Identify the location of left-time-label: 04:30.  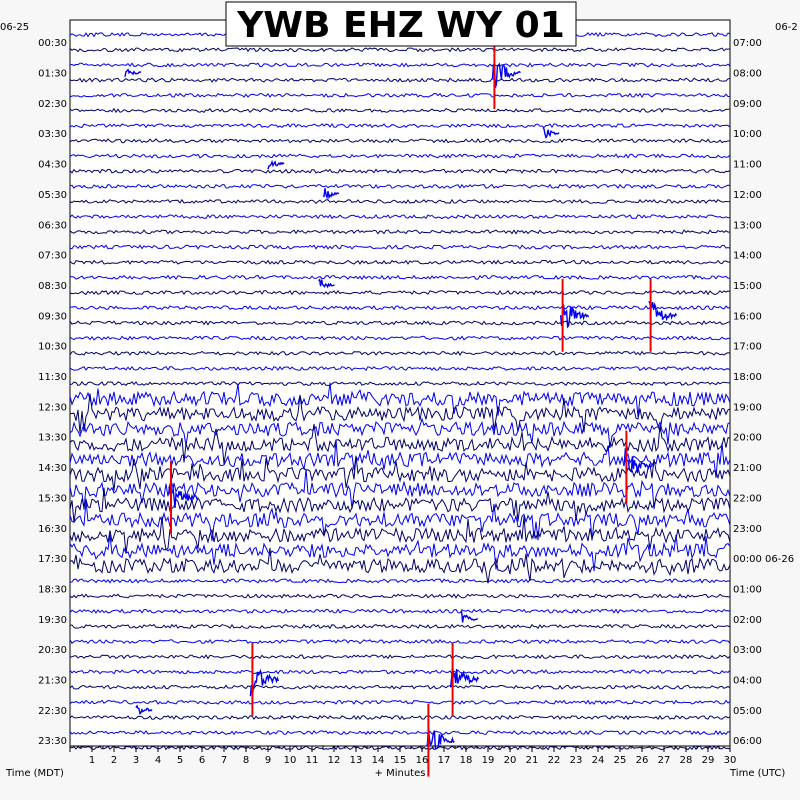
(52, 165).